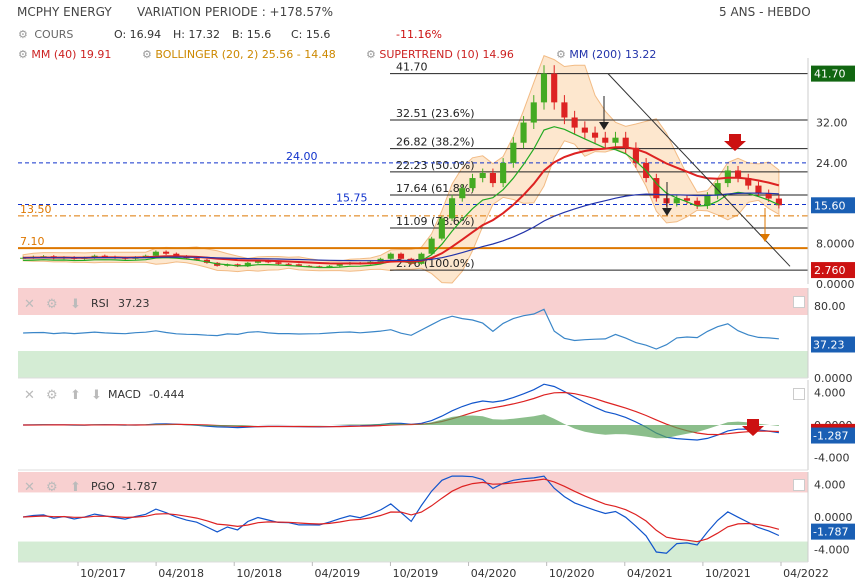 The height and width of the screenshot is (581, 866). What do you see at coordinates (572, 573) in the screenshot?
I see `x-tick-label: 10/2020` at bounding box center [572, 573].